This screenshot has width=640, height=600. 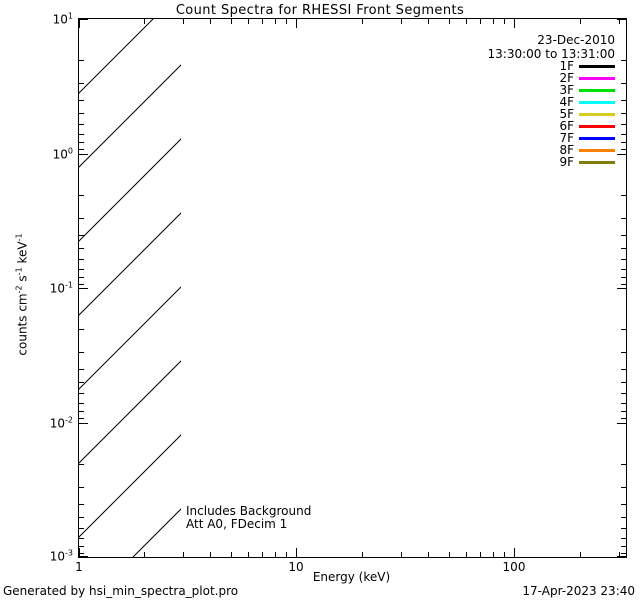 I want to click on legend-label: 4F, so click(x=566, y=102).